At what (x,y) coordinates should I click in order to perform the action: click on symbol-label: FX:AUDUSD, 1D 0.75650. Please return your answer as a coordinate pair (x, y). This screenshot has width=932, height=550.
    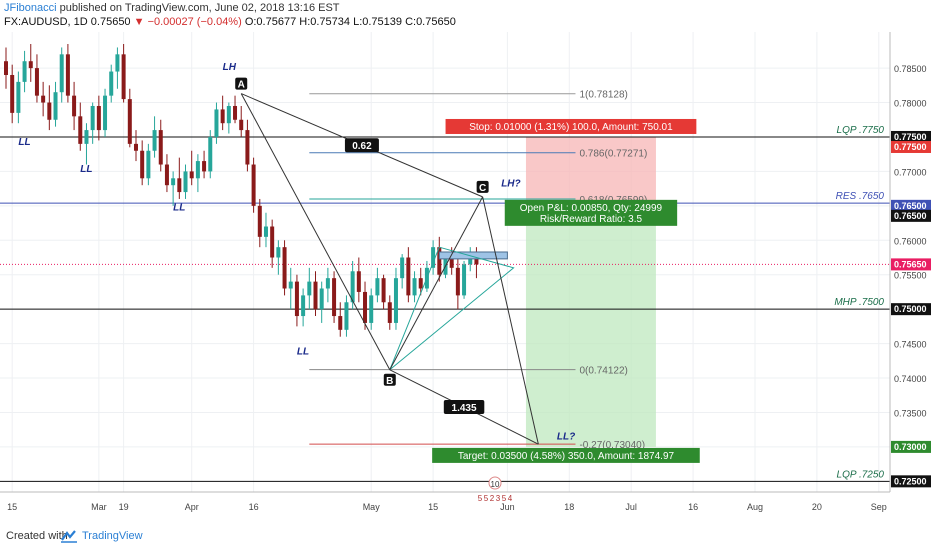
    Looking at the image, I should click on (67, 22).